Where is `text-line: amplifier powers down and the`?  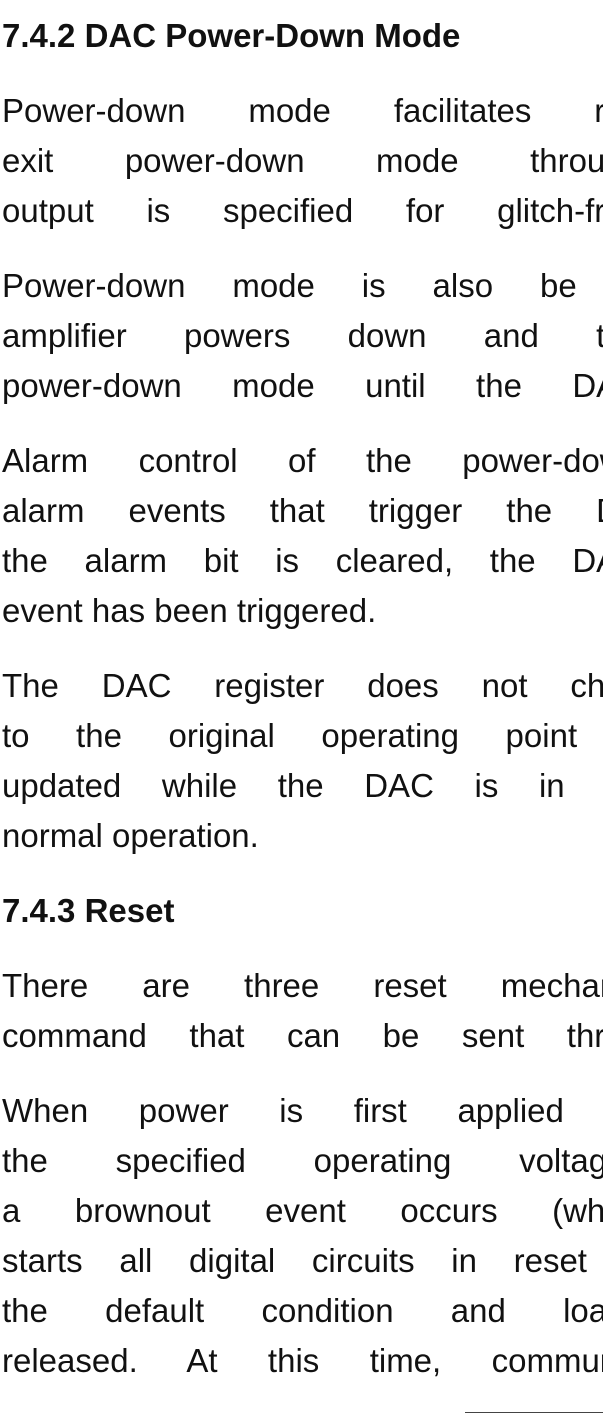
text-line: amplifier powers down and the is located at coordinates (302, 335).